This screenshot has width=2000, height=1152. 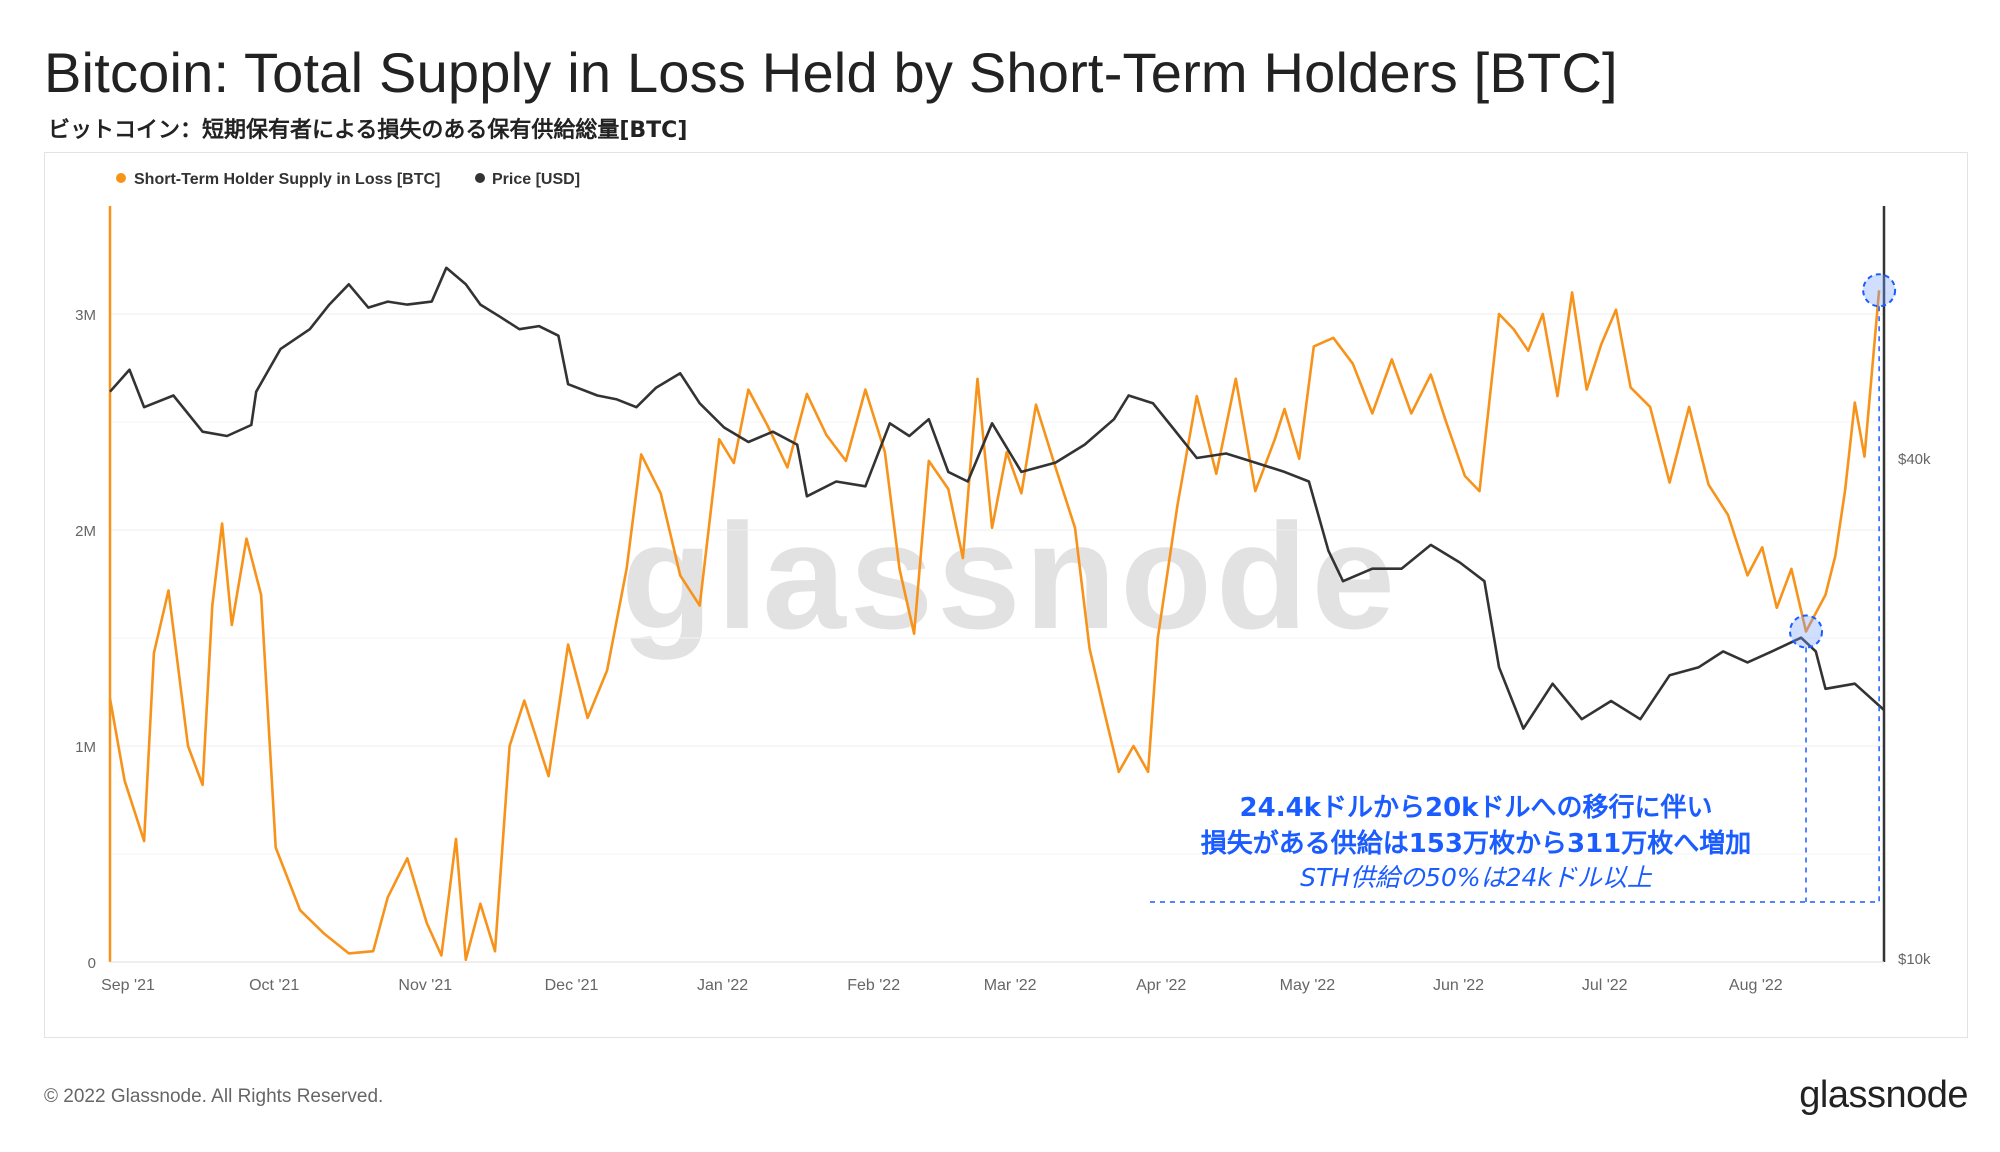 What do you see at coordinates (121, 178) in the screenshot?
I see `legend-sth-swatch` at bounding box center [121, 178].